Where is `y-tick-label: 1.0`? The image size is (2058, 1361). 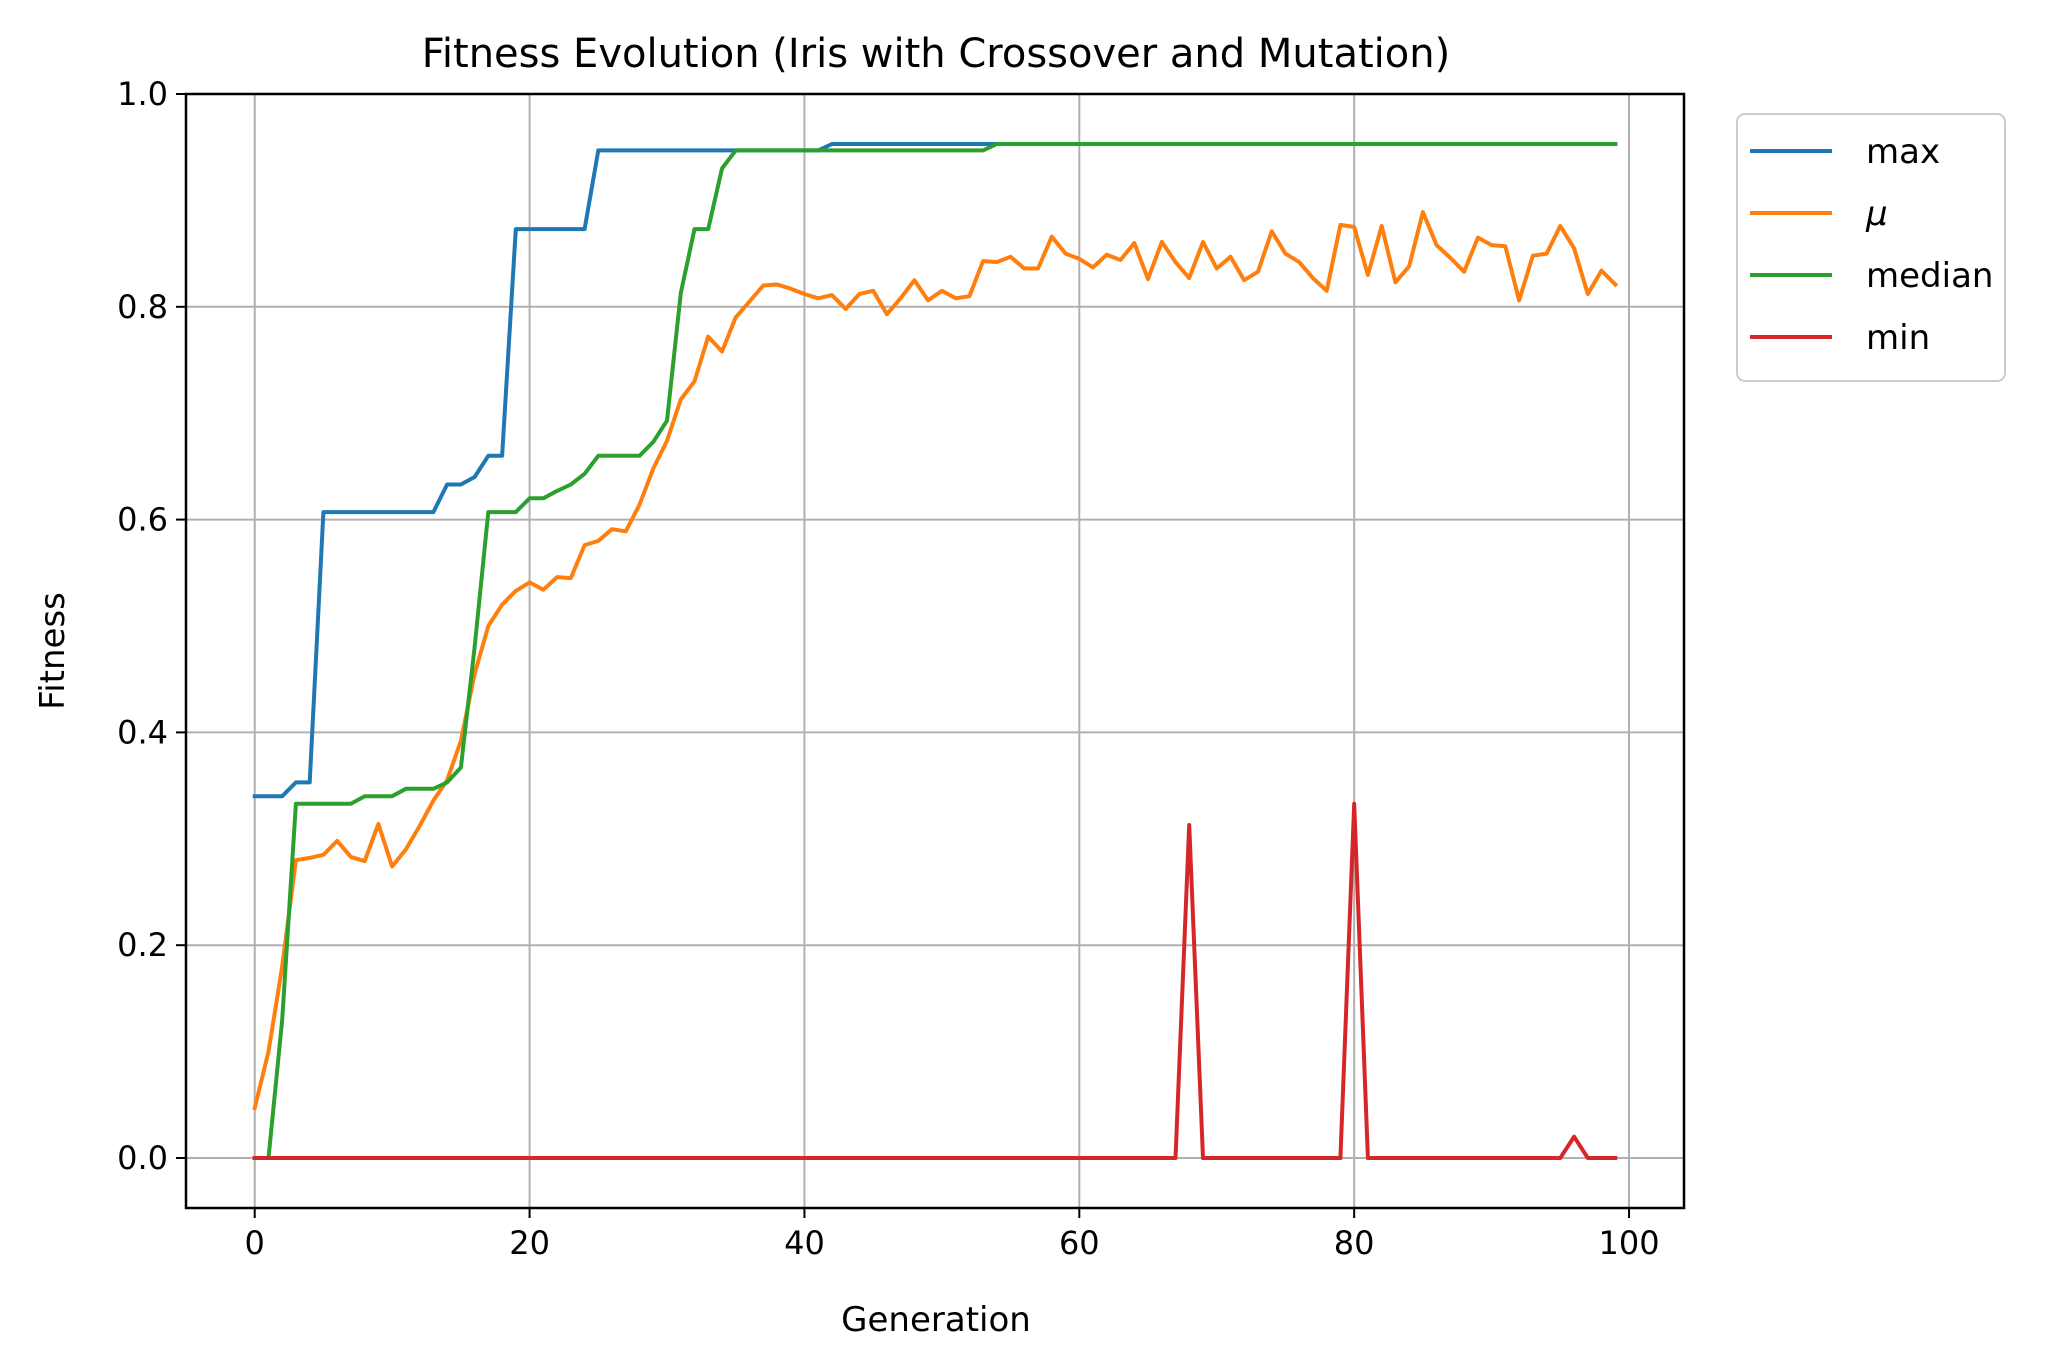
y-tick-label: 1.0 is located at coordinates (142, 94).